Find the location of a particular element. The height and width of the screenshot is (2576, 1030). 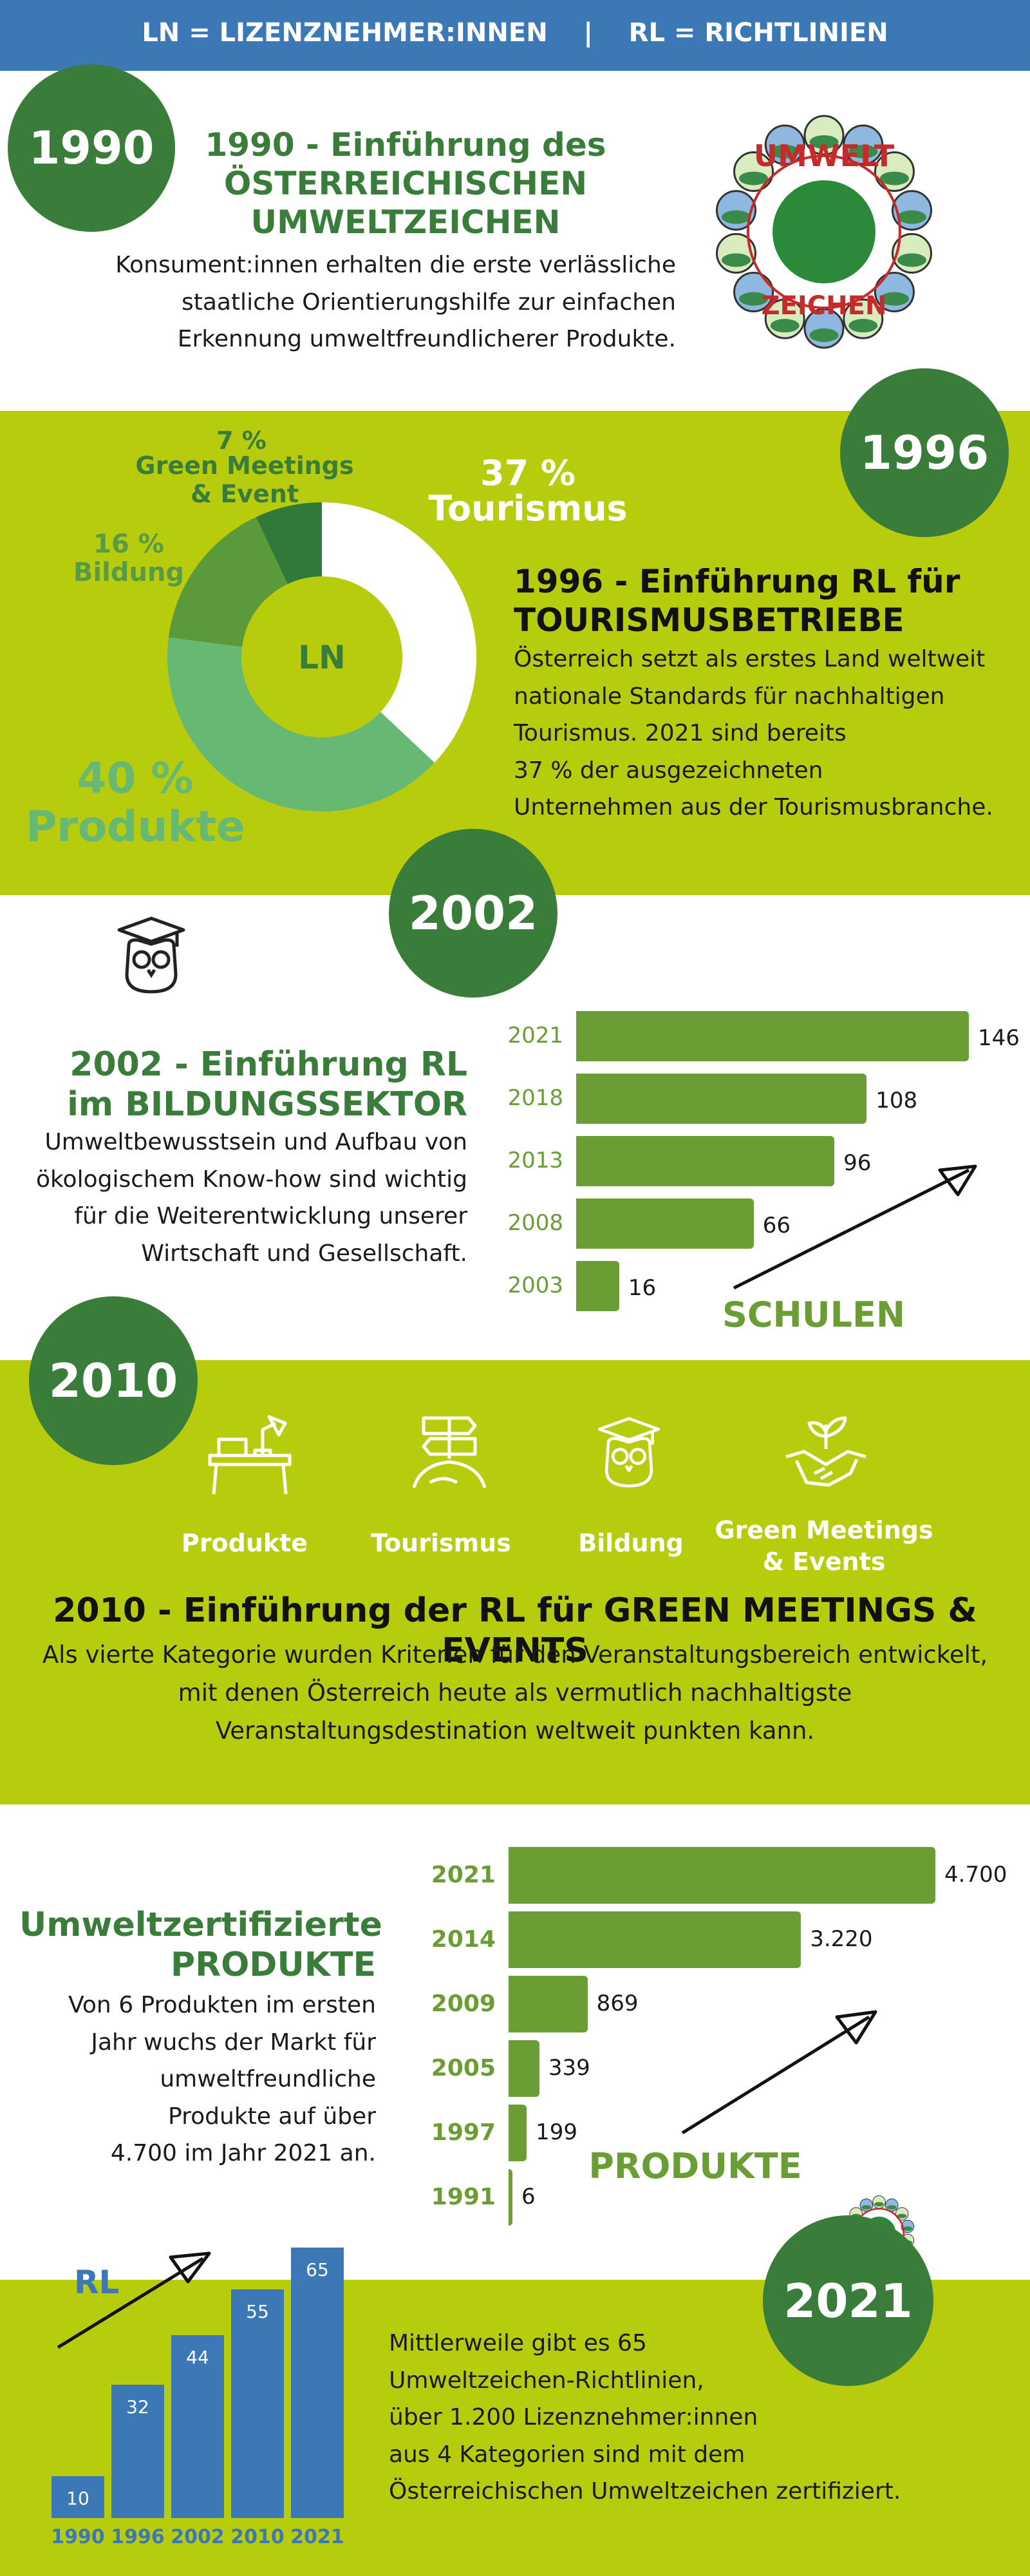

schulen-year-label: 2008 is located at coordinates (535, 1223).